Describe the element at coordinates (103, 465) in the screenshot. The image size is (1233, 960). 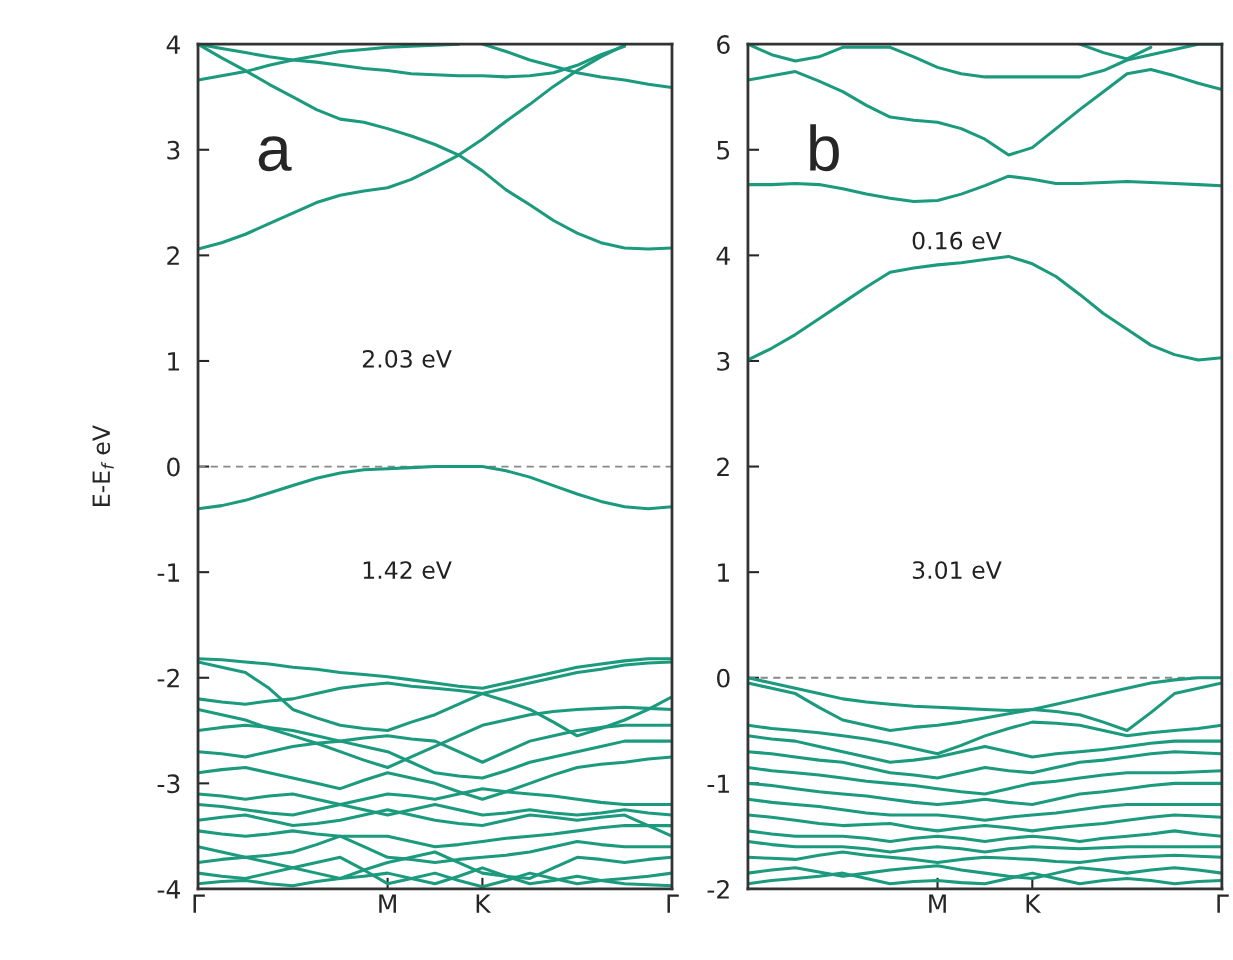
I see `y-axis-title: E-E$_{f}$ eV` at that location.